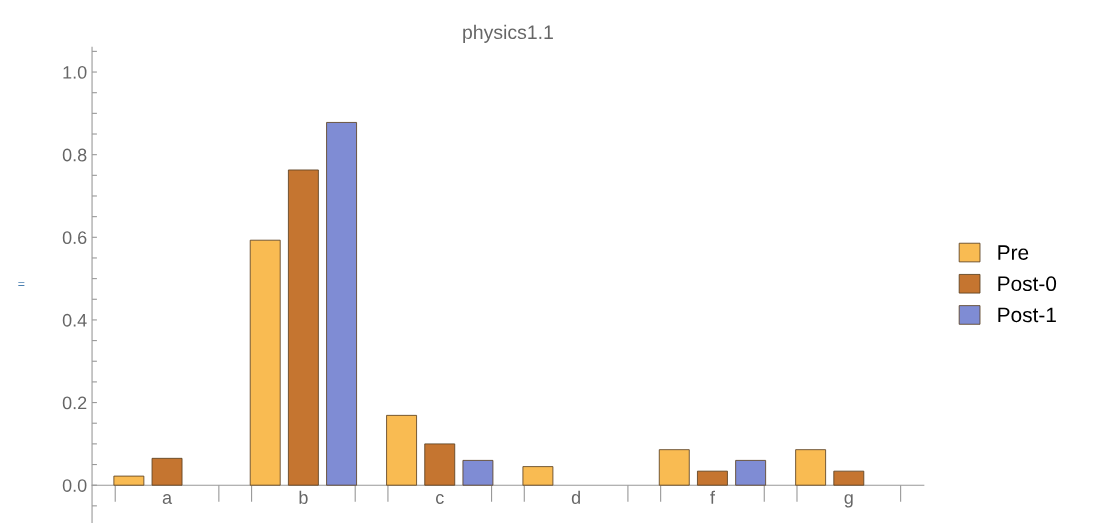 The image size is (1109, 525). What do you see at coordinates (21, 283) in the screenshot?
I see `y-axis-title: =` at bounding box center [21, 283].